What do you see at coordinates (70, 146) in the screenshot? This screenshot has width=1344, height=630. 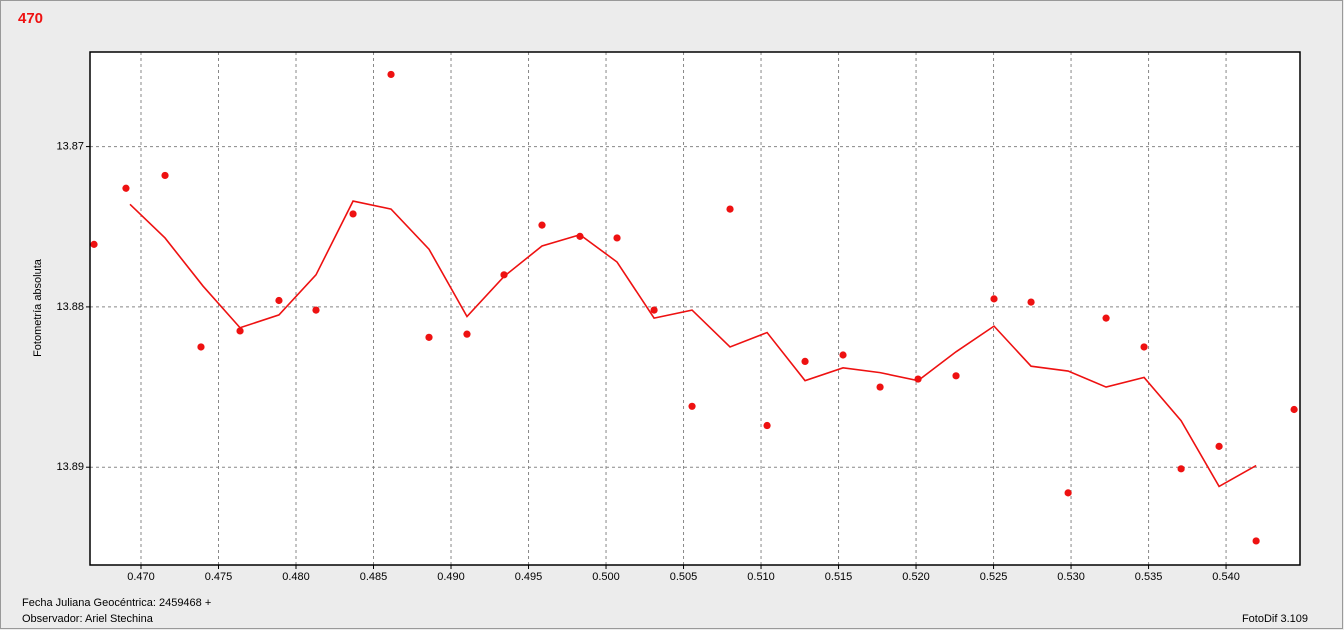 I see `y-tick-label: 13.87` at bounding box center [70, 146].